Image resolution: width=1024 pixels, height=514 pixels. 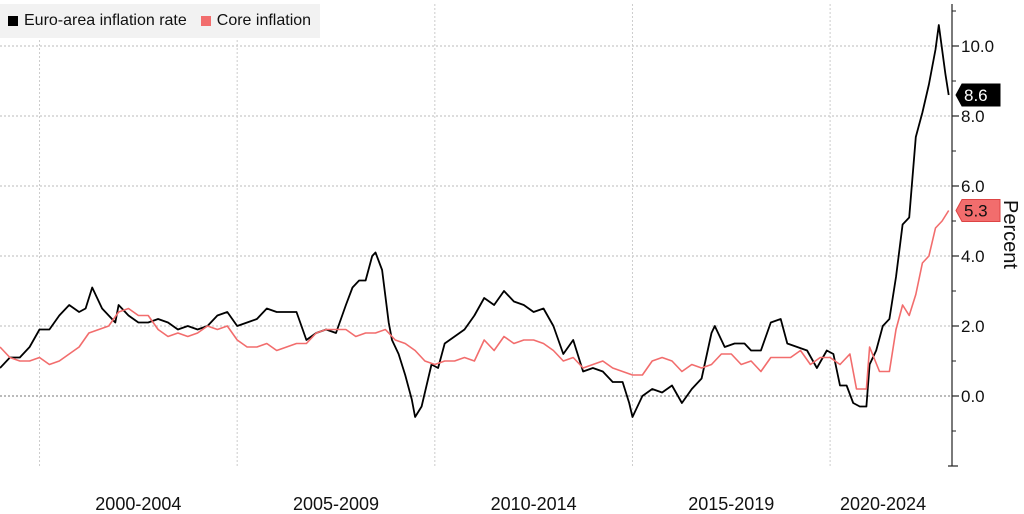 What do you see at coordinates (138, 504) in the screenshot?
I see `x-tick-label: 2000-2004` at bounding box center [138, 504].